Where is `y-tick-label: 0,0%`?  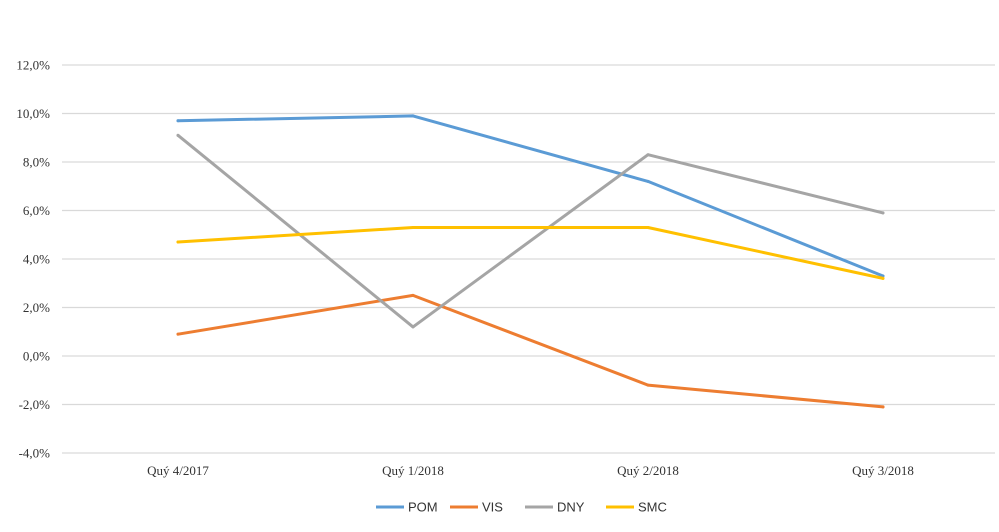
y-tick-label: 0,0% is located at coordinates (36, 356).